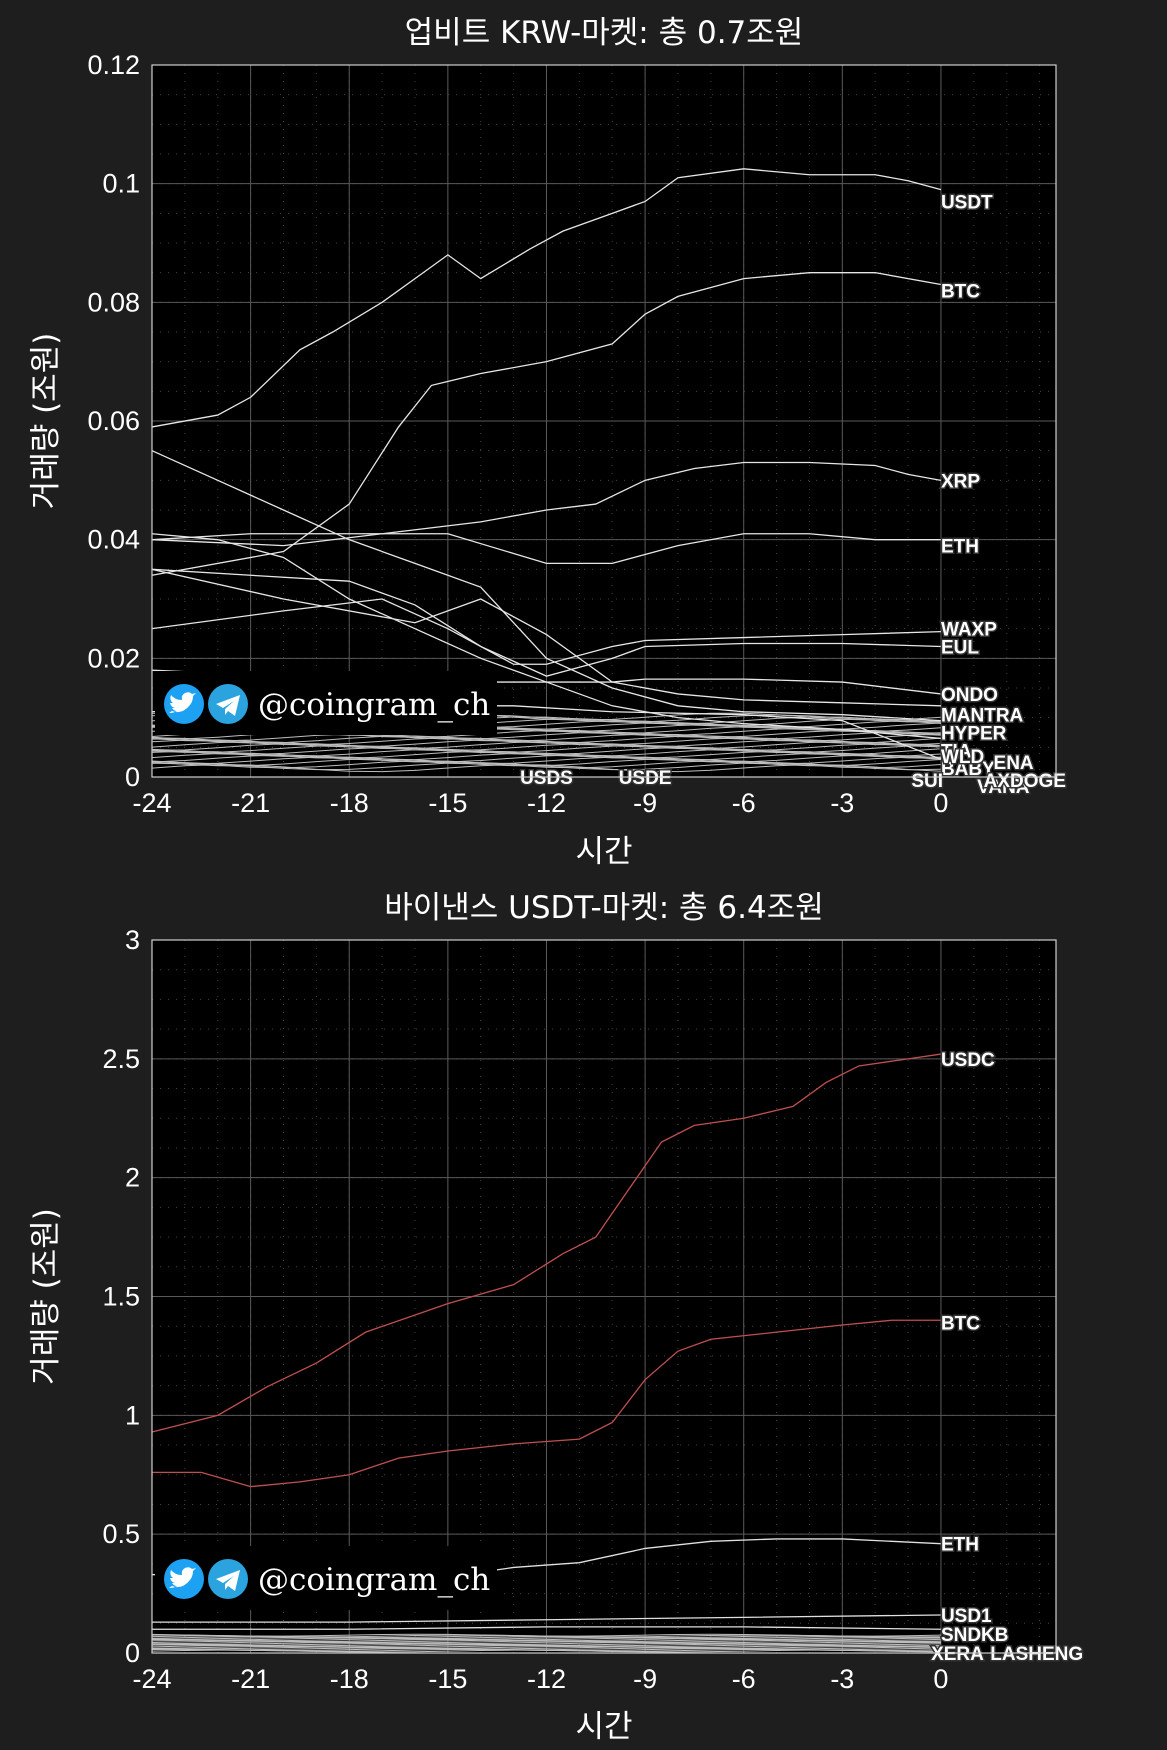  What do you see at coordinates (546, 1628) in the screenshot?
I see `series-line-sndkb` at bounding box center [546, 1628].